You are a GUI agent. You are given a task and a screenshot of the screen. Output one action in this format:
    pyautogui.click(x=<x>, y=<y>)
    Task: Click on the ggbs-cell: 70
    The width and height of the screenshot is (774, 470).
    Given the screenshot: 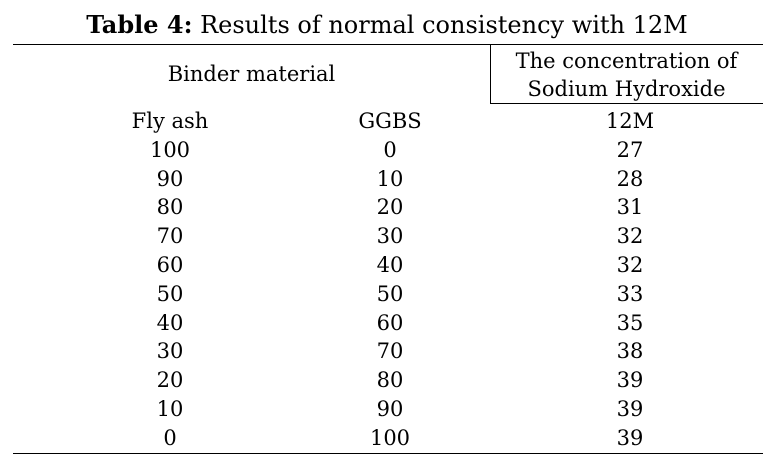 What is the action you would take?
    pyautogui.click(x=390, y=351)
    